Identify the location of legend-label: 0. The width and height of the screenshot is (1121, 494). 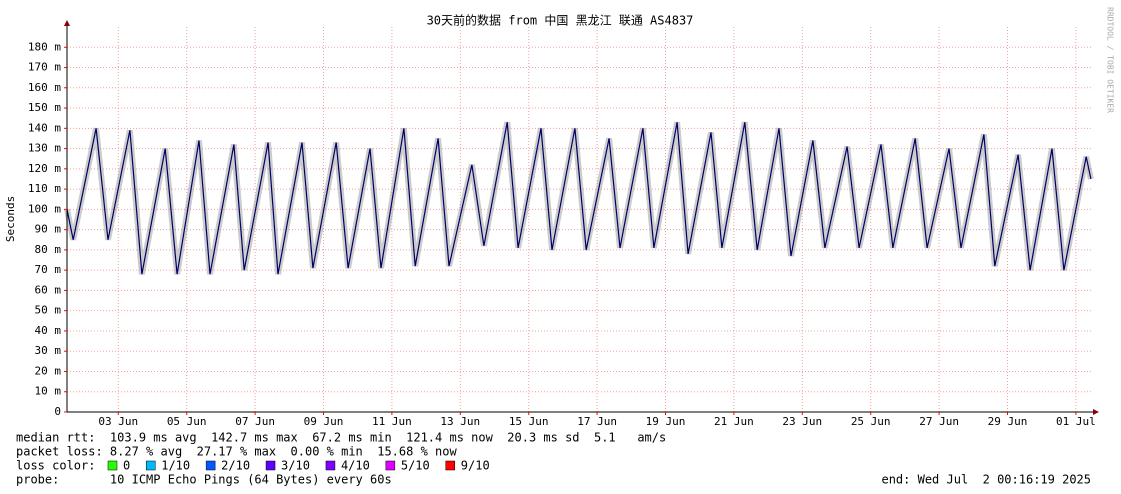
(126, 466).